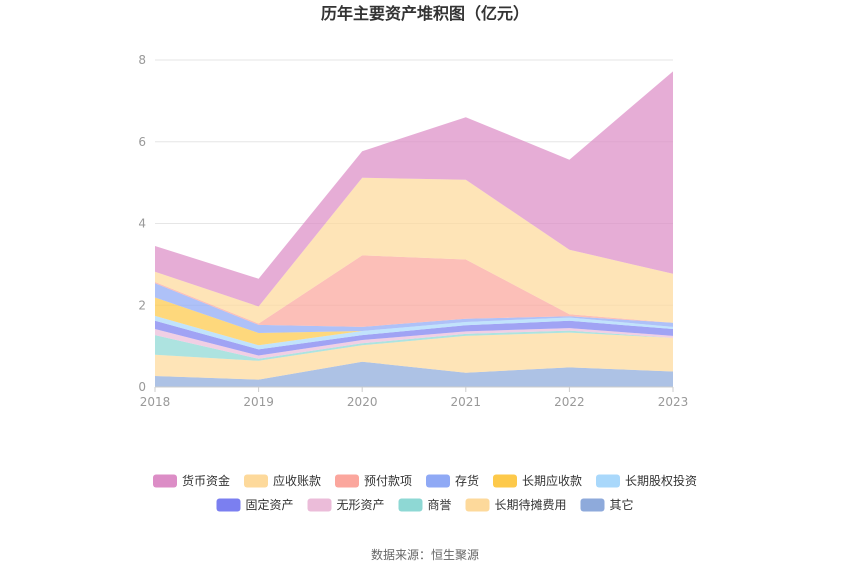  What do you see at coordinates (388, 481) in the screenshot?
I see `legend-label: 预付款项` at bounding box center [388, 481].